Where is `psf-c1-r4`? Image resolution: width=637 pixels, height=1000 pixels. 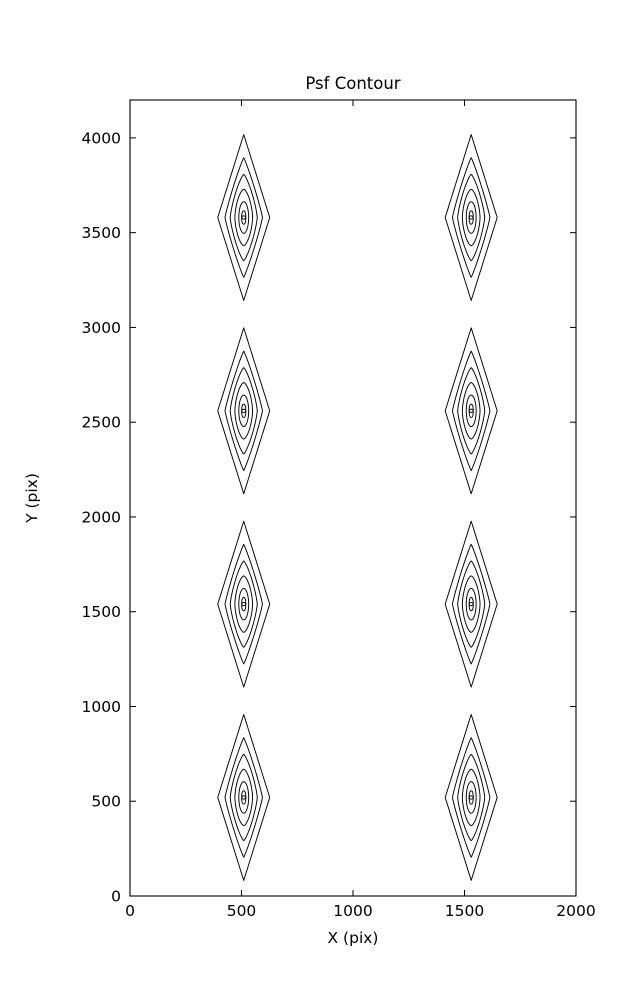
psf-c1-r4 is located at coordinates (244, 217).